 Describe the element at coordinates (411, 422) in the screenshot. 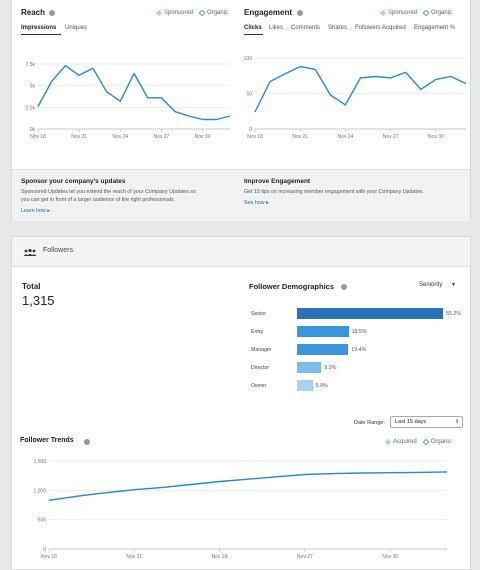

I see `date-range-value: Last 15 days` at that location.